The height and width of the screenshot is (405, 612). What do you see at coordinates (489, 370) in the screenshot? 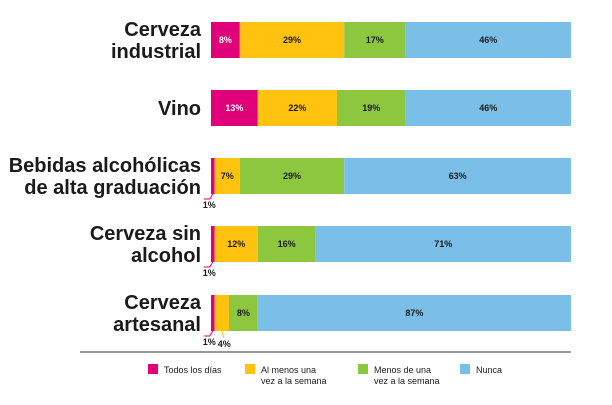
I see `legend-label: Nunca` at bounding box center [489, 370].